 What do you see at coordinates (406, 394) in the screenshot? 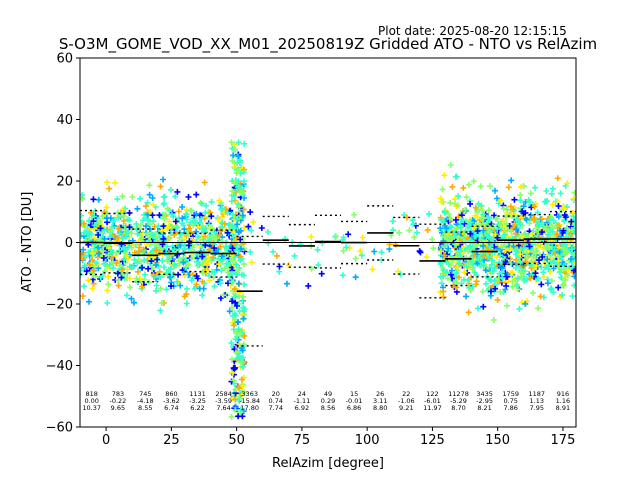
I see `bin-count-label: 22` at bounding box center [406, 394].